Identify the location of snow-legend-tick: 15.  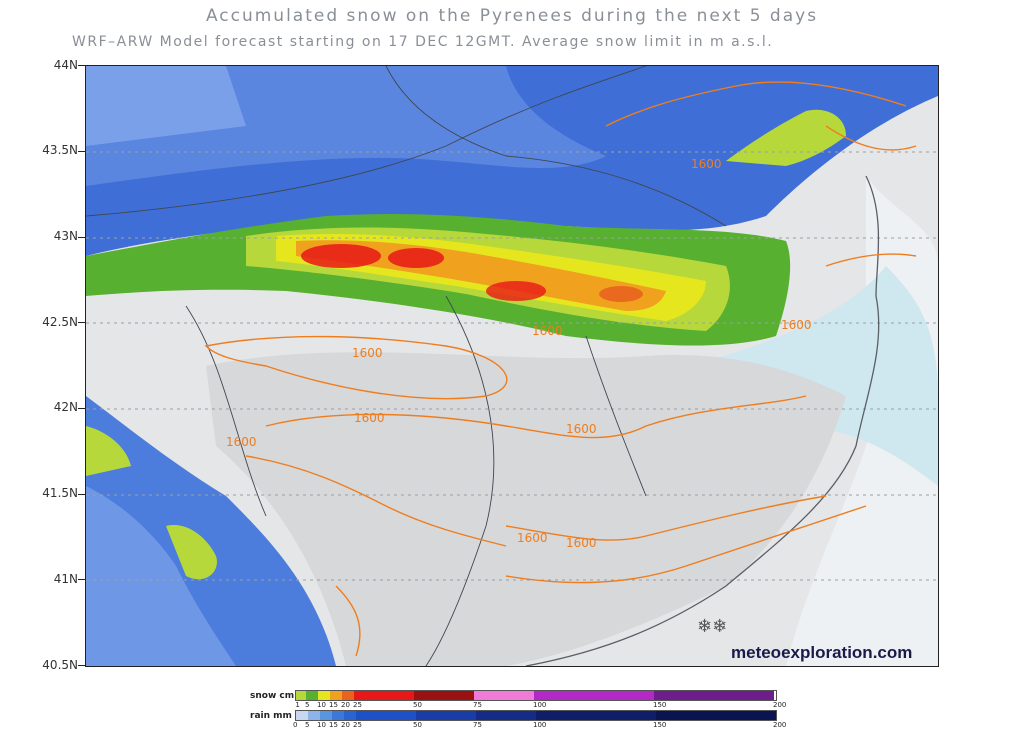
(333, 705).